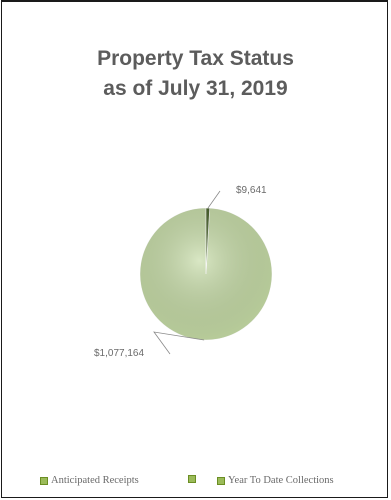 This screenshot has width=391, height=500. I want to click on legend-item-year-to-date-collections: Year To Date Collections, so click(275, 480).